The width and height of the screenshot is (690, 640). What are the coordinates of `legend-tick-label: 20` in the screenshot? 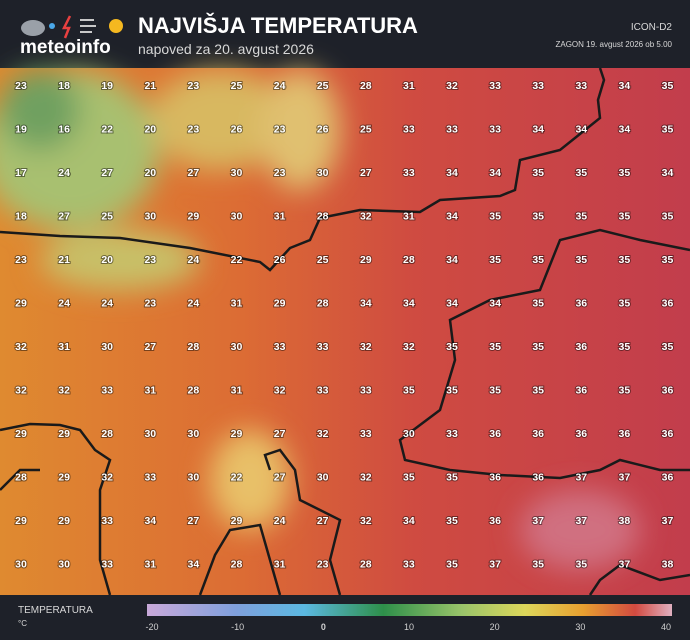 It's located at (495, 627).